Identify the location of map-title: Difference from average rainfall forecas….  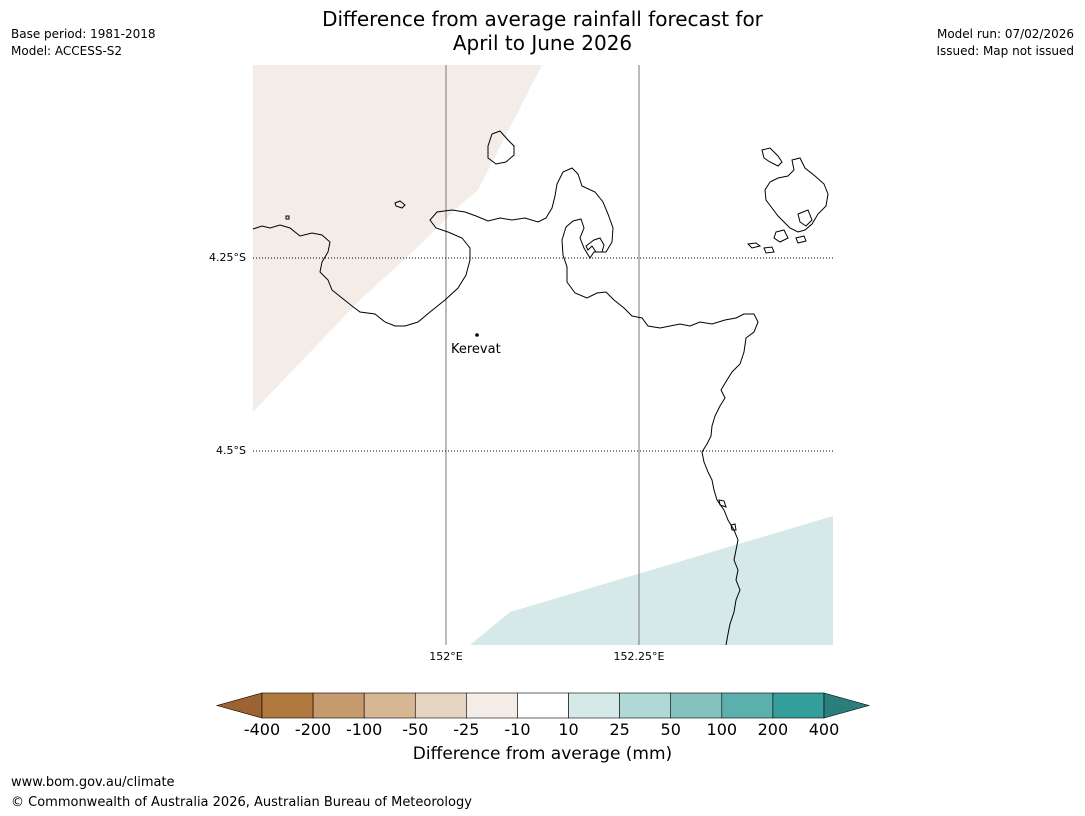
(542, 31).